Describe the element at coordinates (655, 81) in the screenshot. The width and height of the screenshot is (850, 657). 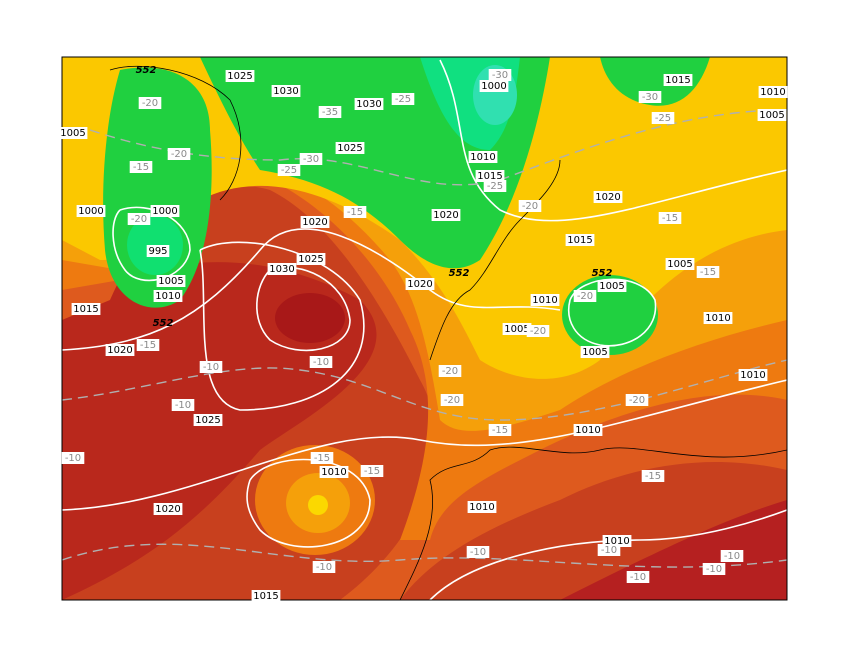
I see `field-green-ne` at that location.